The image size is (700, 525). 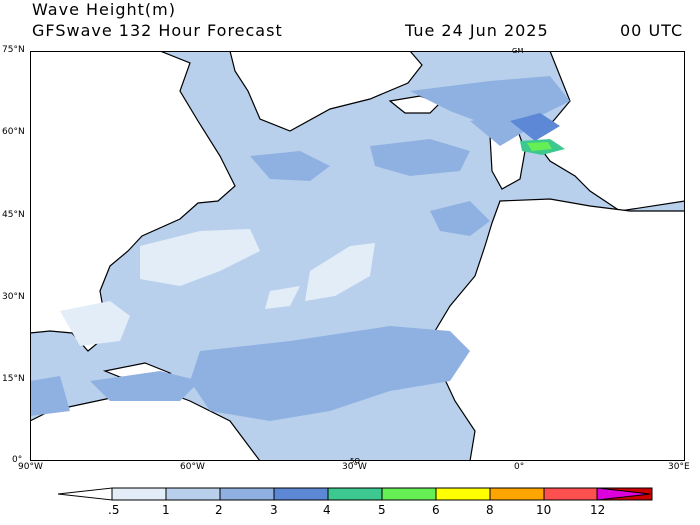 What do you see at coordinates (17, 460) in the screenshot?
I see `lat-label-0: 0°` at bounding box center [17, 460].